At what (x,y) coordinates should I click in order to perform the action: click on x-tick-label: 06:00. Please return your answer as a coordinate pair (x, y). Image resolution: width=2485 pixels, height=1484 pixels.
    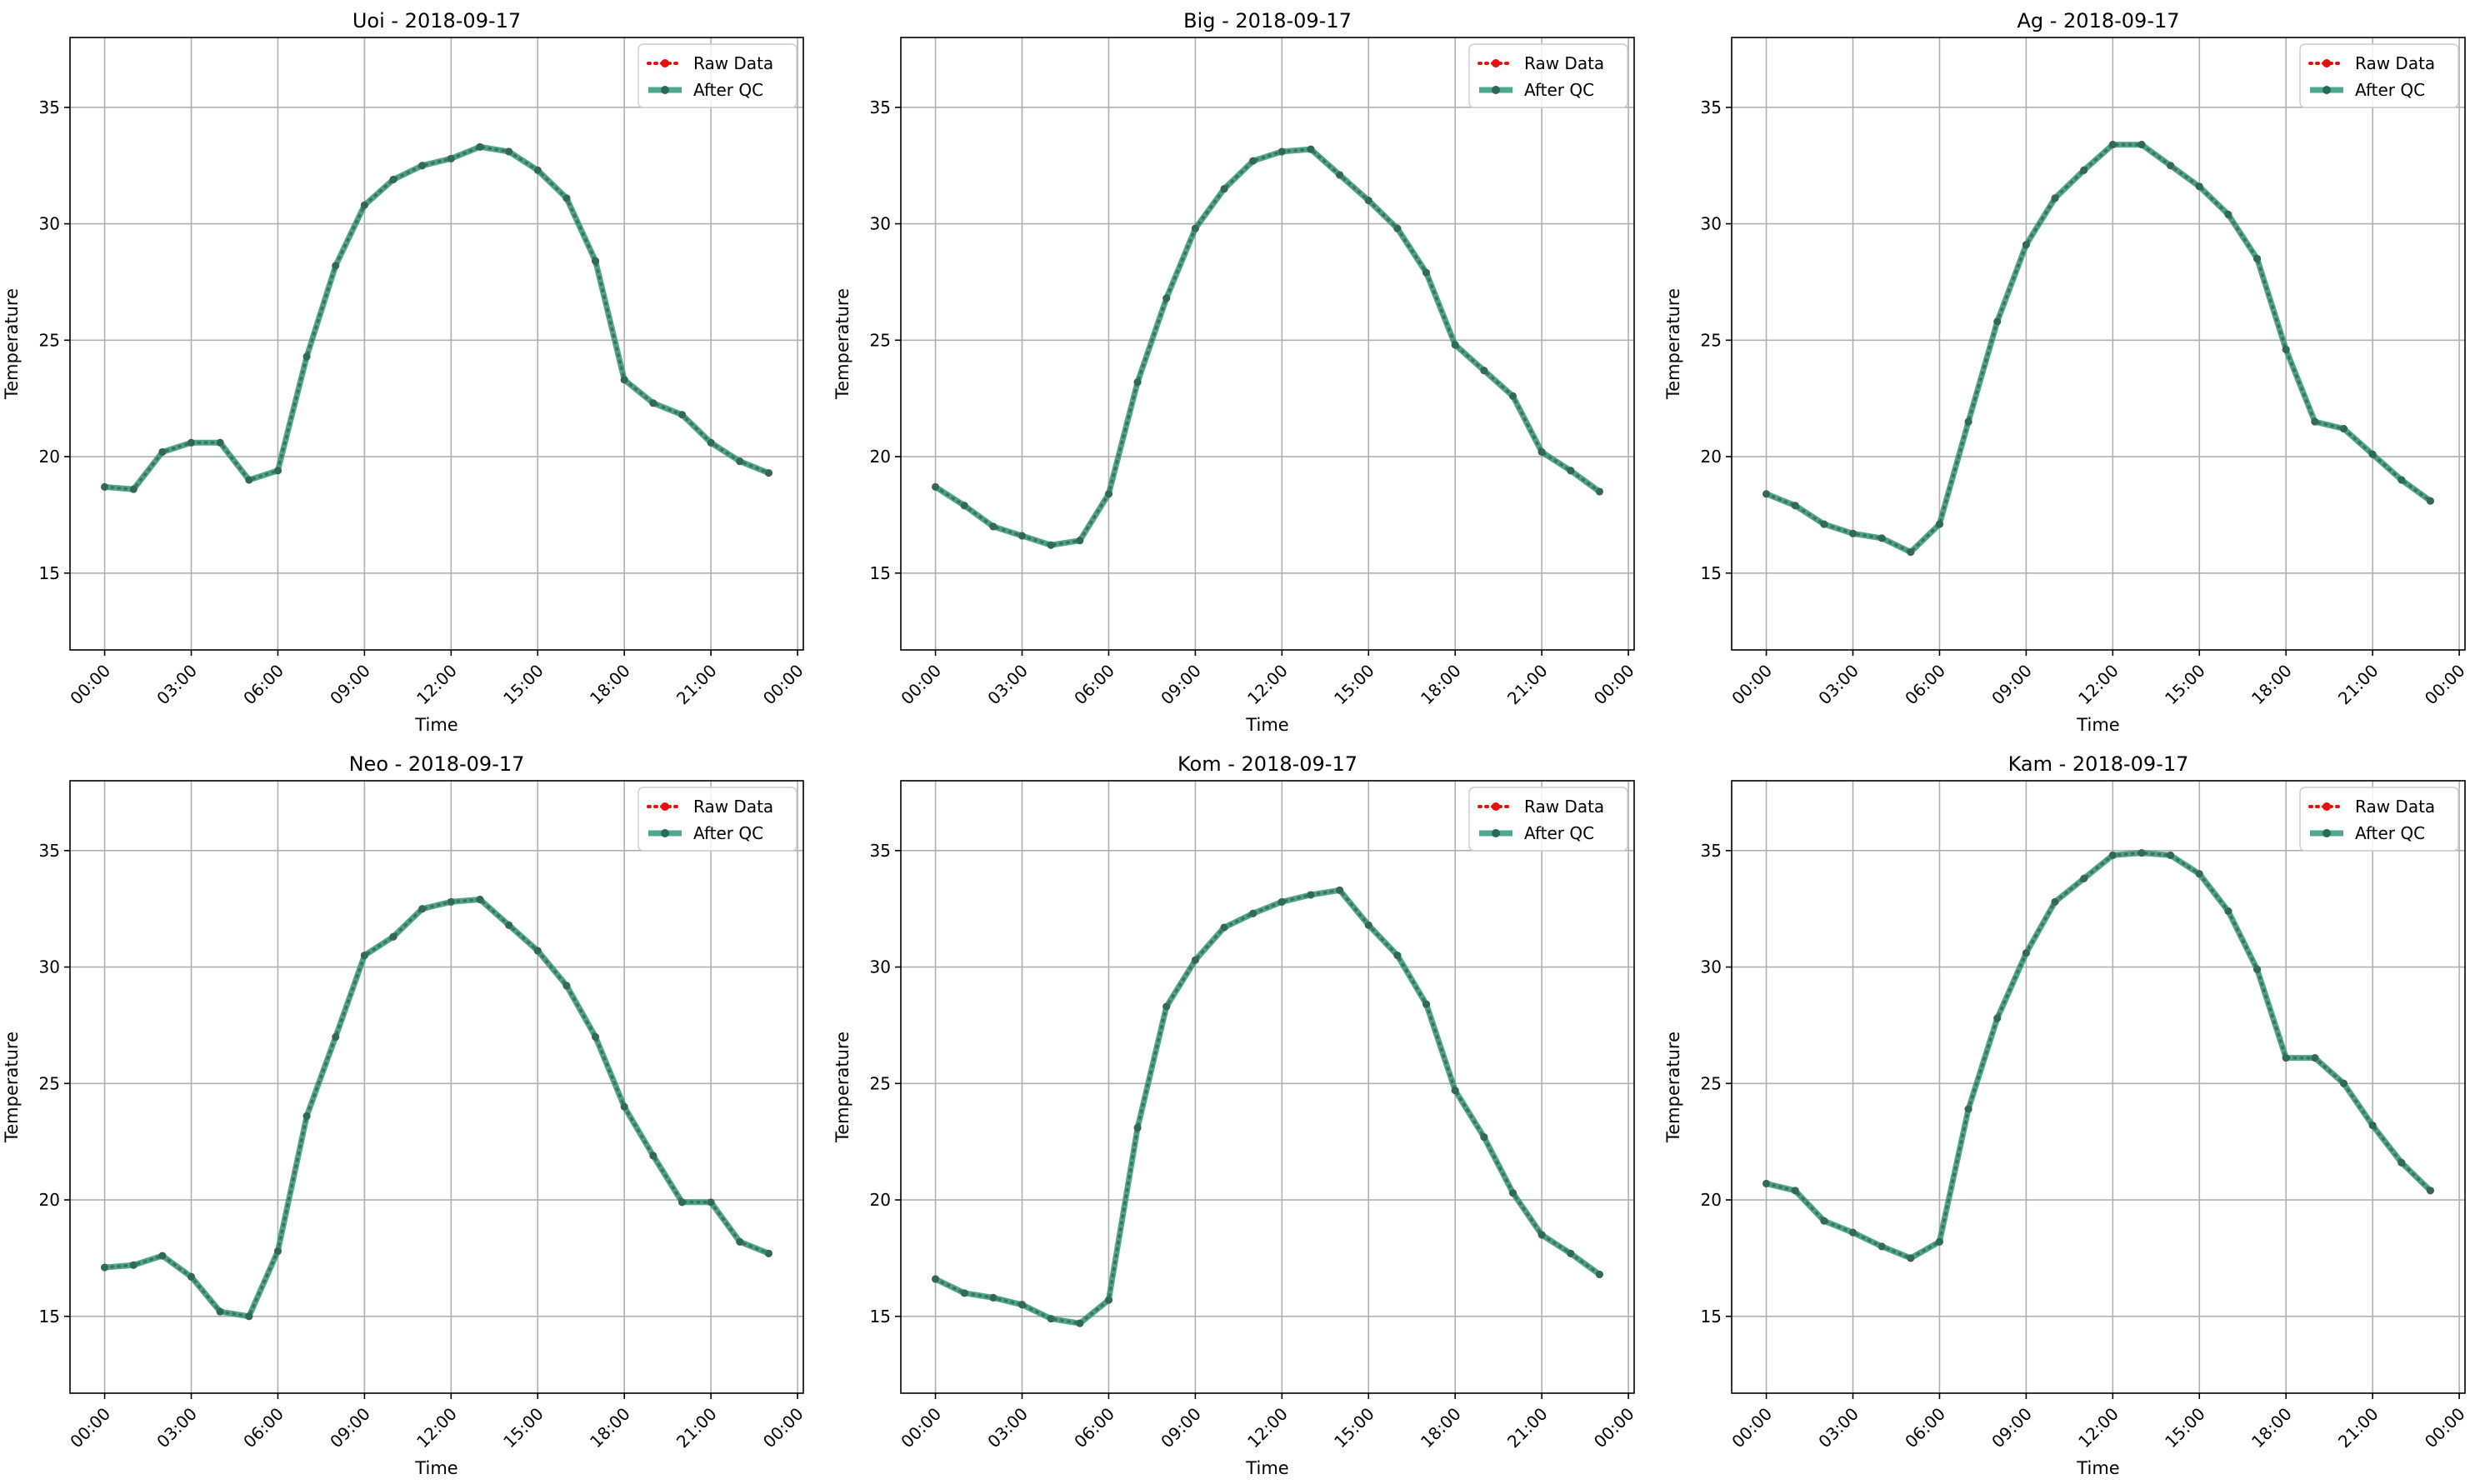
    Looking at the image, I should click on (263, 685).